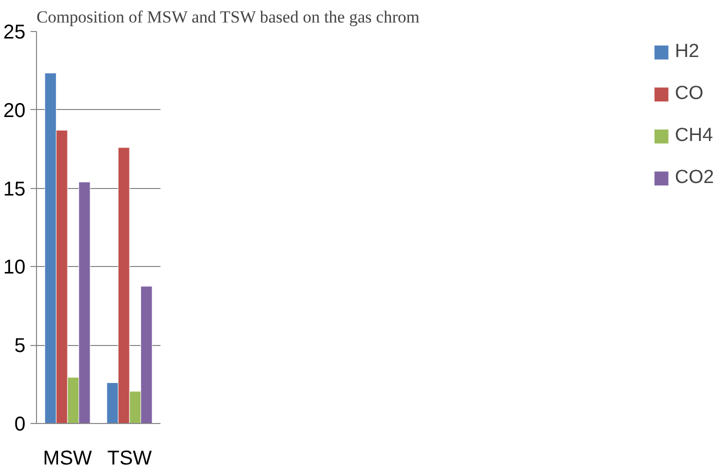 The width and height of the screenshot is (724, 472). Describe the element at coordinates (14, 267) in the screenshot. I see `y-tick-label: 10` at that location.